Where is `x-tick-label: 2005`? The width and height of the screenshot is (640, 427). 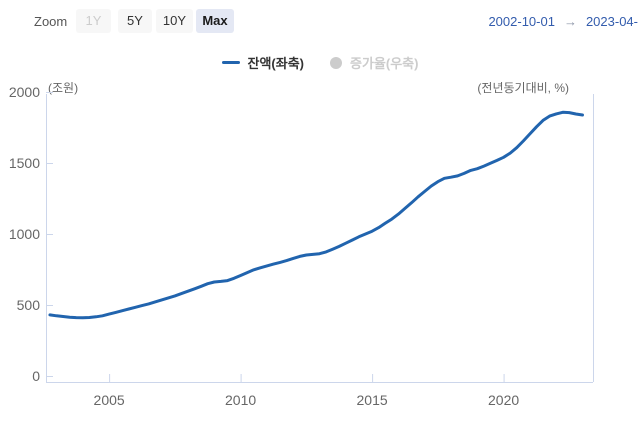 x-tick-label: 2005 is located at coordinates (109, 400).